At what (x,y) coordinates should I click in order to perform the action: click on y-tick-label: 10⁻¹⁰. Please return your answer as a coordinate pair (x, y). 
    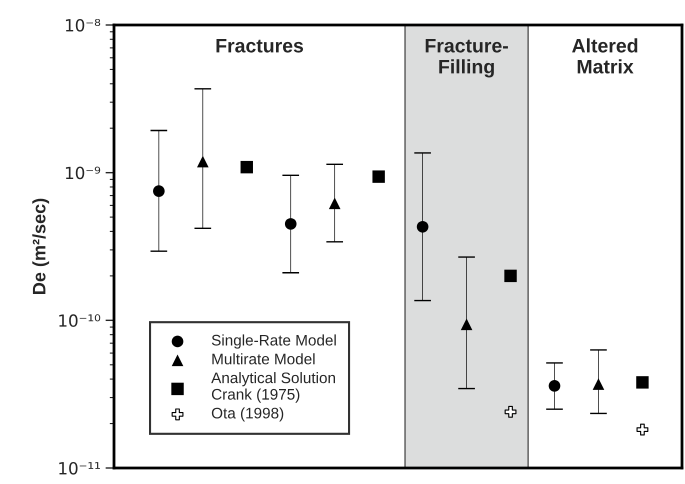
    Looking at the image, I should click on (79, 320).